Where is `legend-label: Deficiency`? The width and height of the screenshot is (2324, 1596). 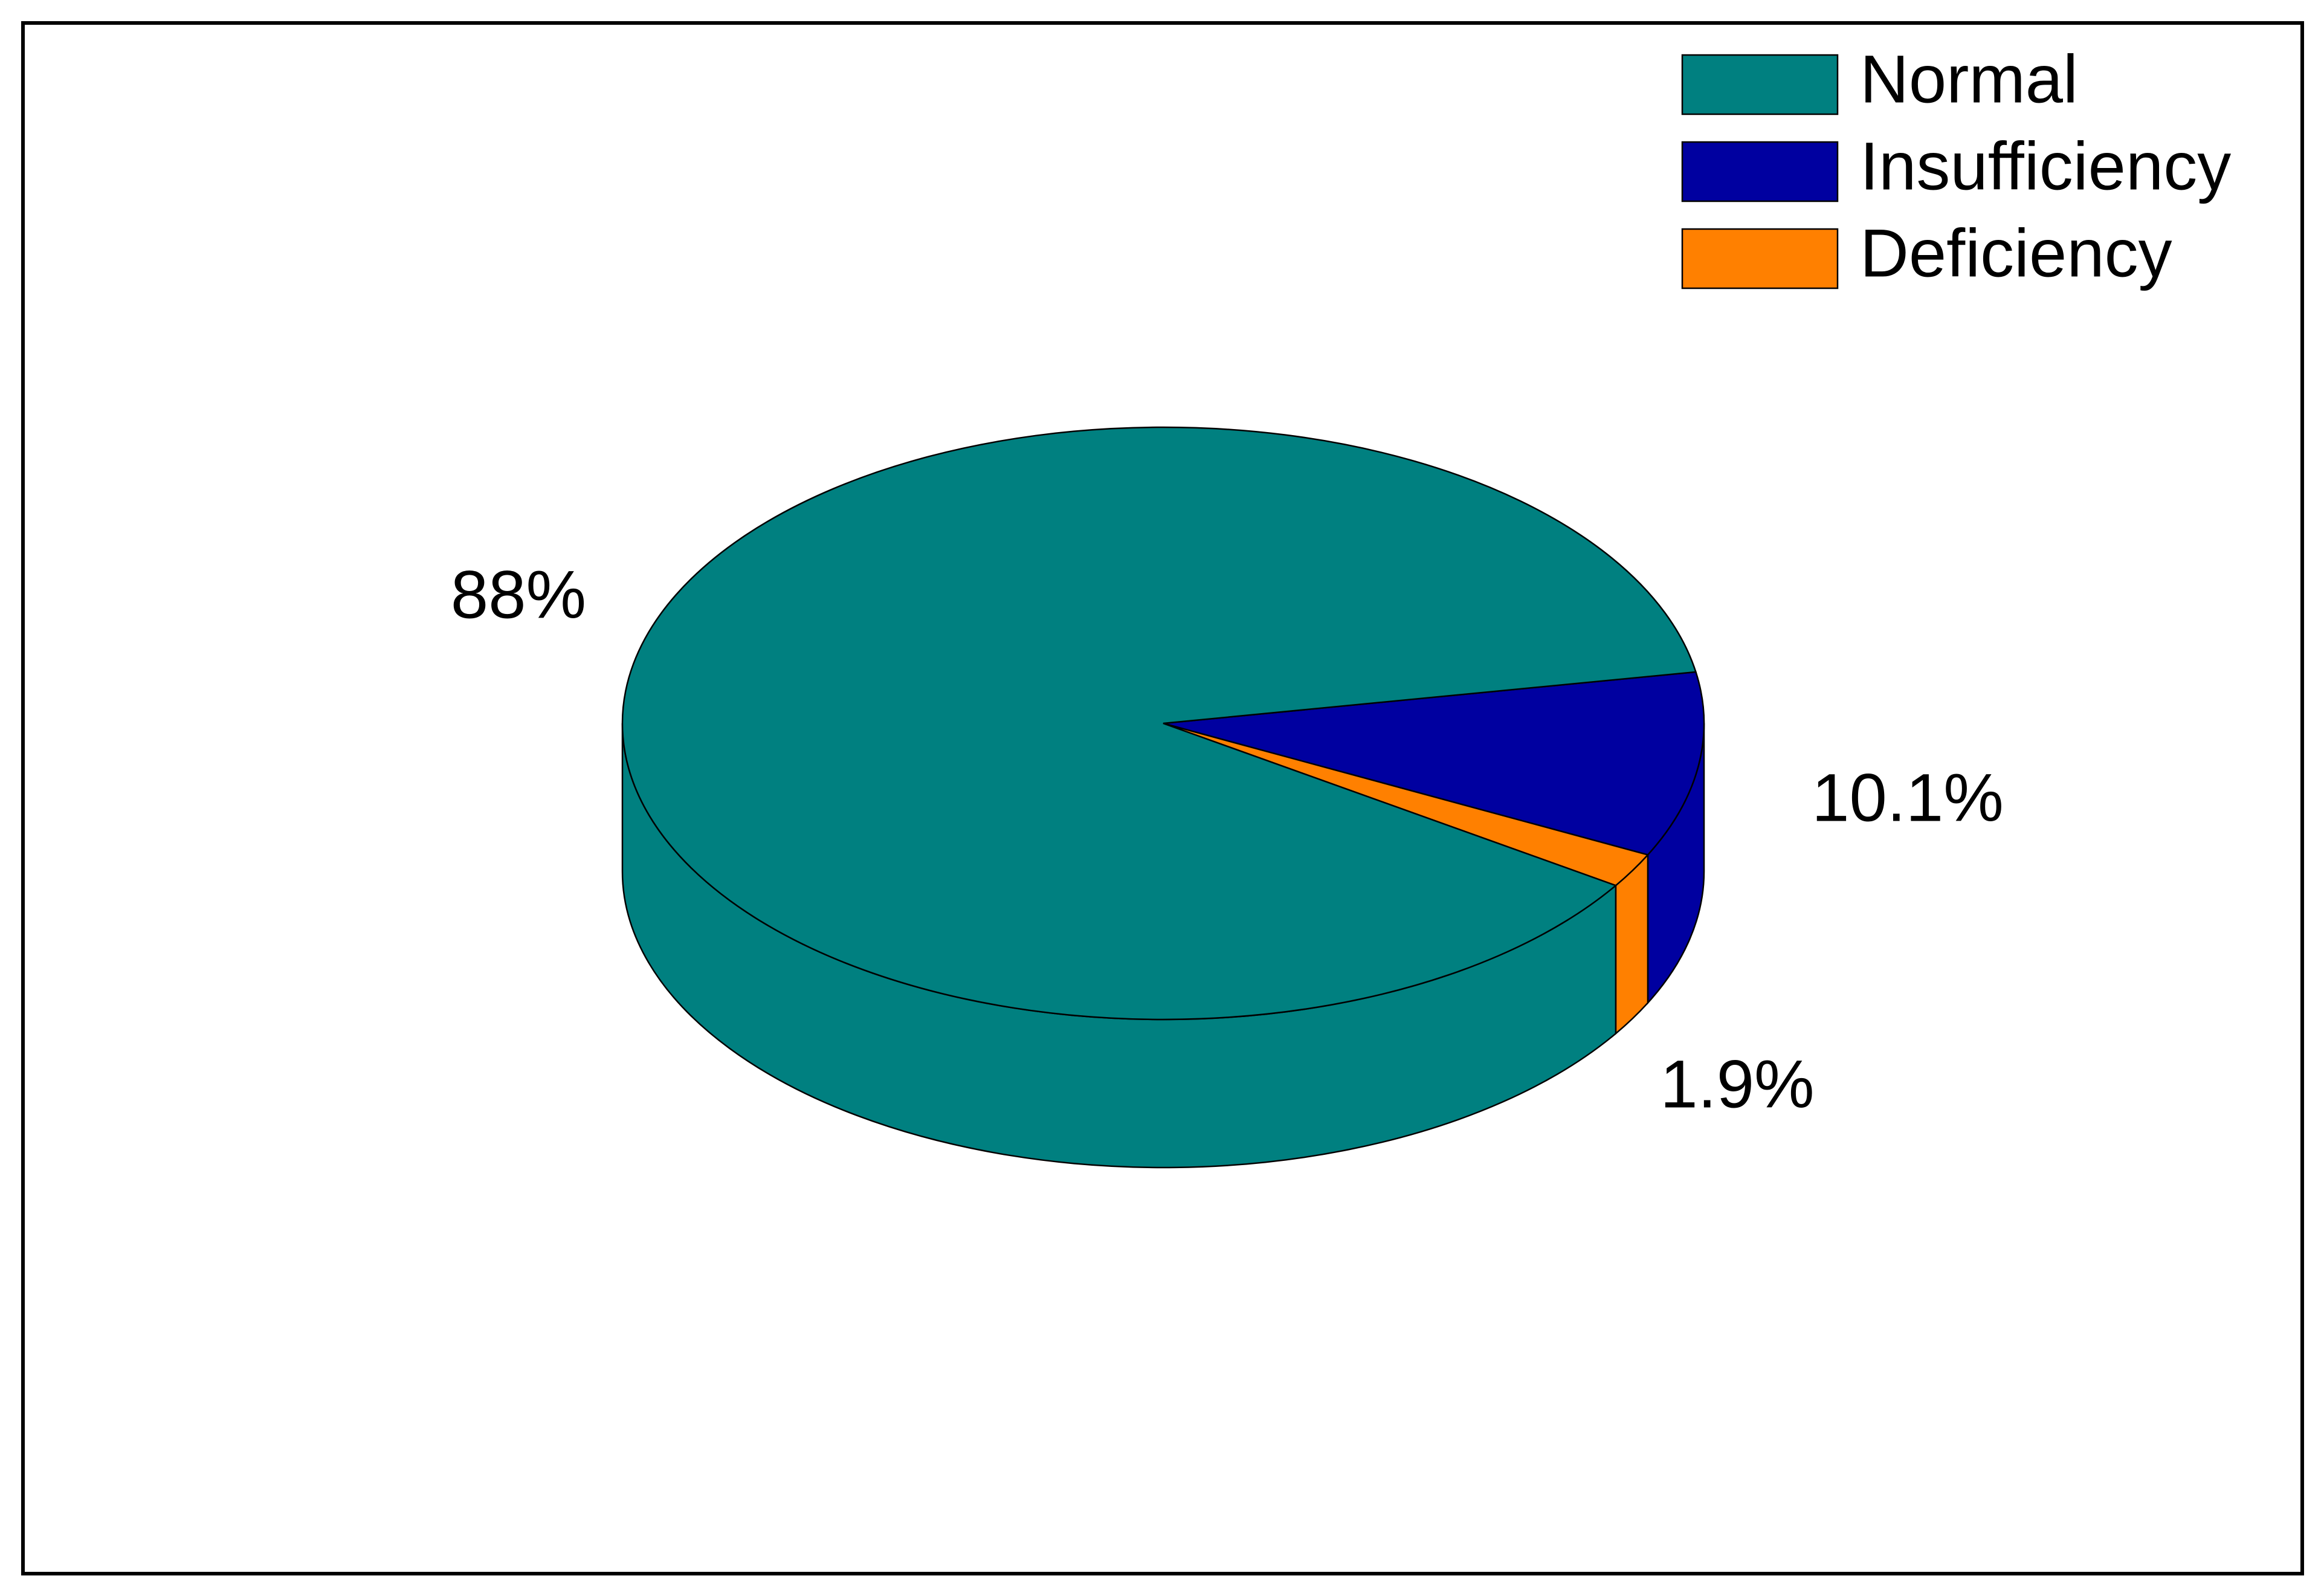 legend-label: Deficiency is located at coordinates (2016, 253).